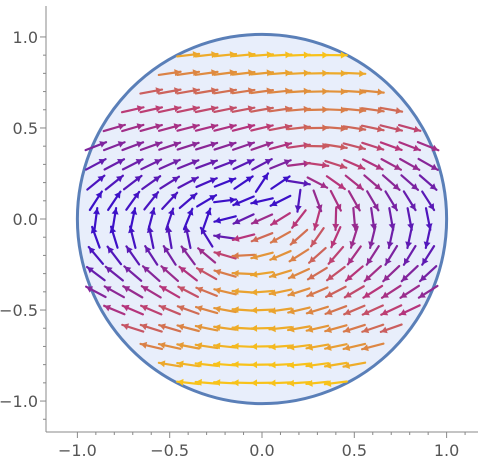 Image resolution: width=482 pixels, height=463 pixels. What do you see at coordinates (23, 224) in the screenshot?
I see `y-axis-ticks: 1.0 0.5 0.0 −0.5 −1.0` at bounding box center [23, 224].